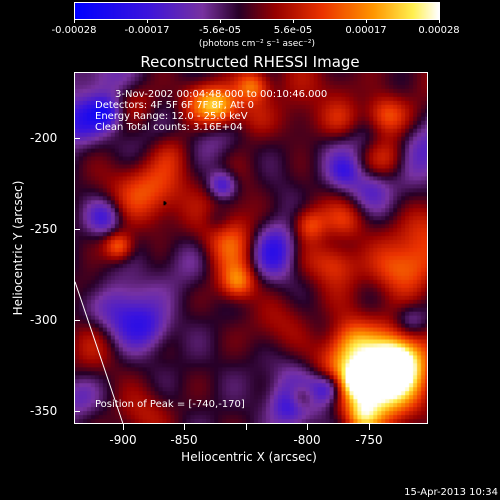  I want to click on x-tick-label: -750, so click(369, 440).